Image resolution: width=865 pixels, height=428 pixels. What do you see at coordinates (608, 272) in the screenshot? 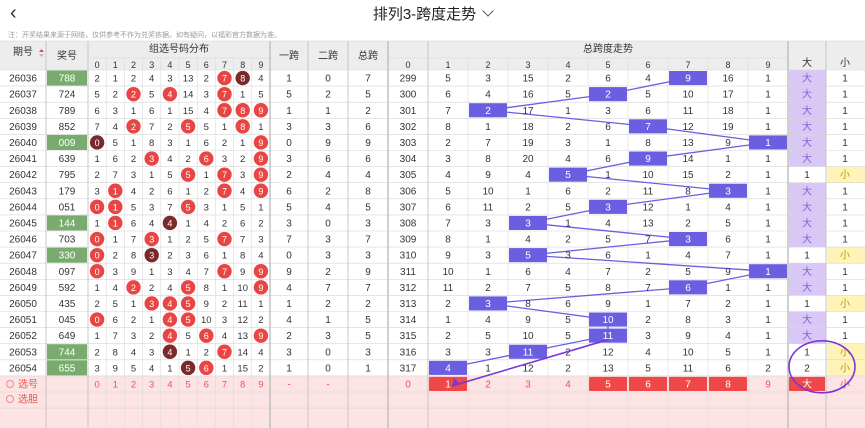
I see `trend-omit-value: 7` at bounding box center [608, 272].